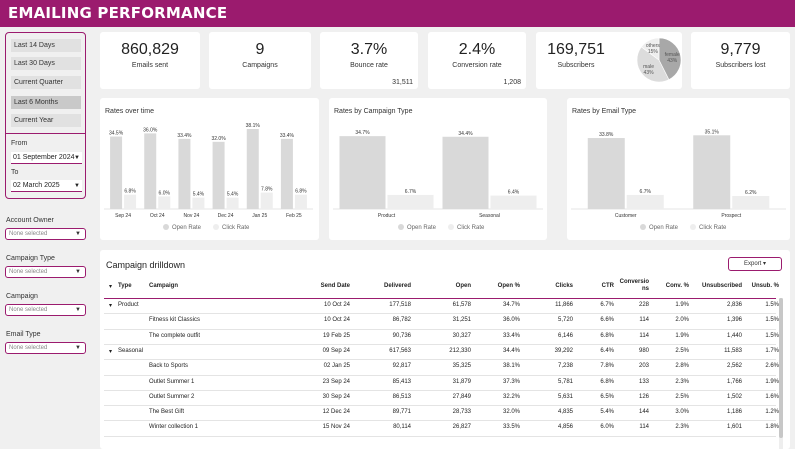  What do you see at coordinates (607, 381) in the screenshot?
I see `cell-ctr: 6.8%` at bounding box center [607, 381].